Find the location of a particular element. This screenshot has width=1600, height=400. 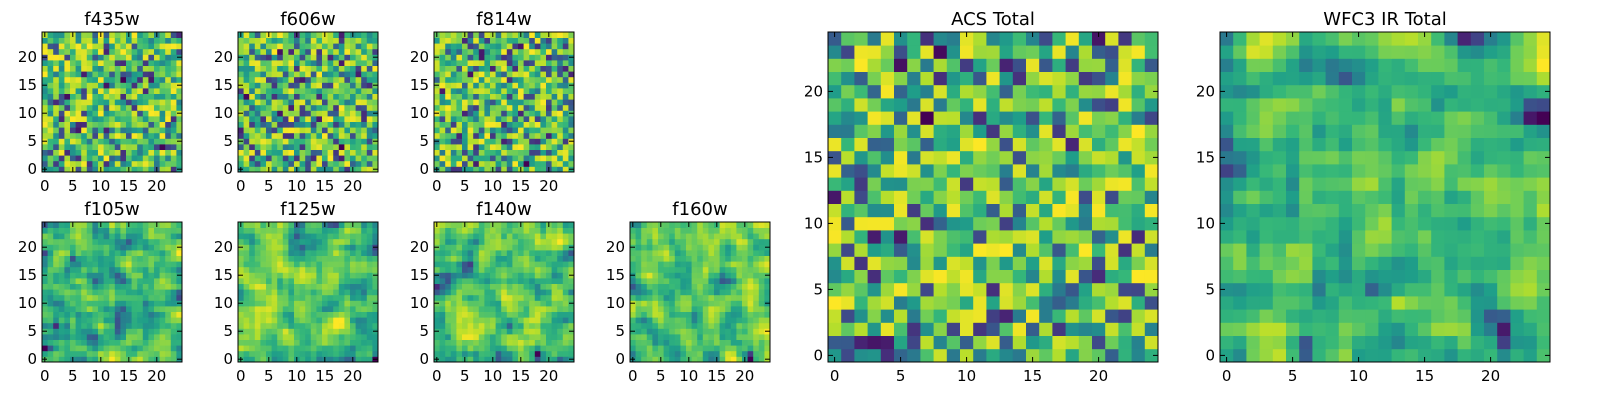

y-tick-label: 20 is located at coordinates (615, 247).